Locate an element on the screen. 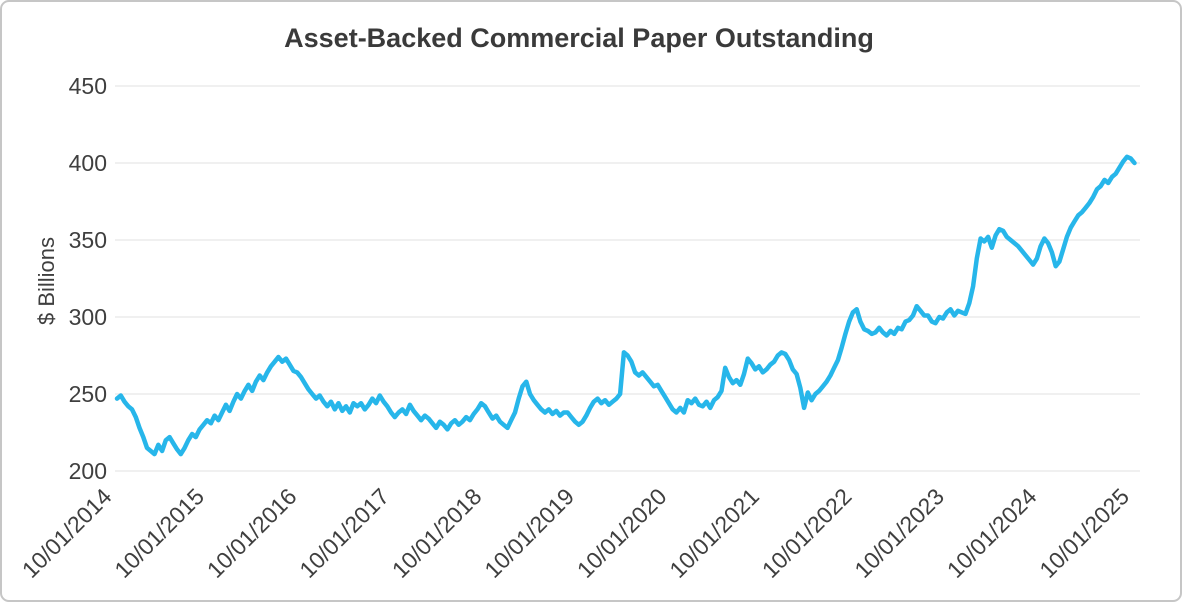 This screenshot has width=1182, height=602. x-tick-label: 10/01/2025 is located at coordinates (1084, 533).